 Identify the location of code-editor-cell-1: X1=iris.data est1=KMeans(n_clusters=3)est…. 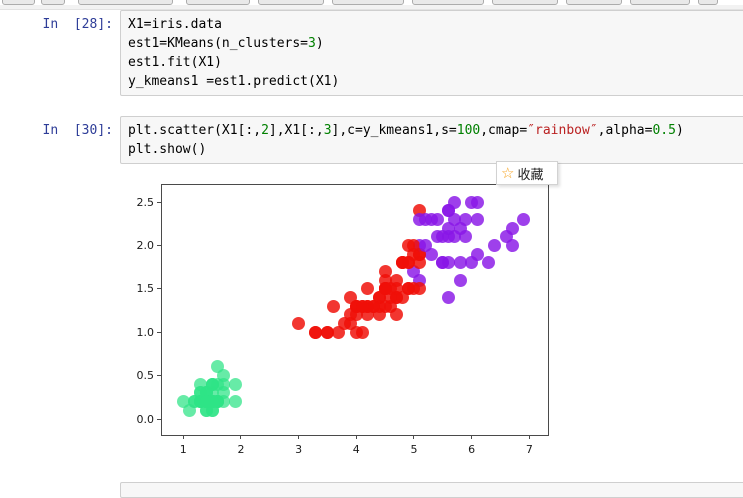
(431, 53).